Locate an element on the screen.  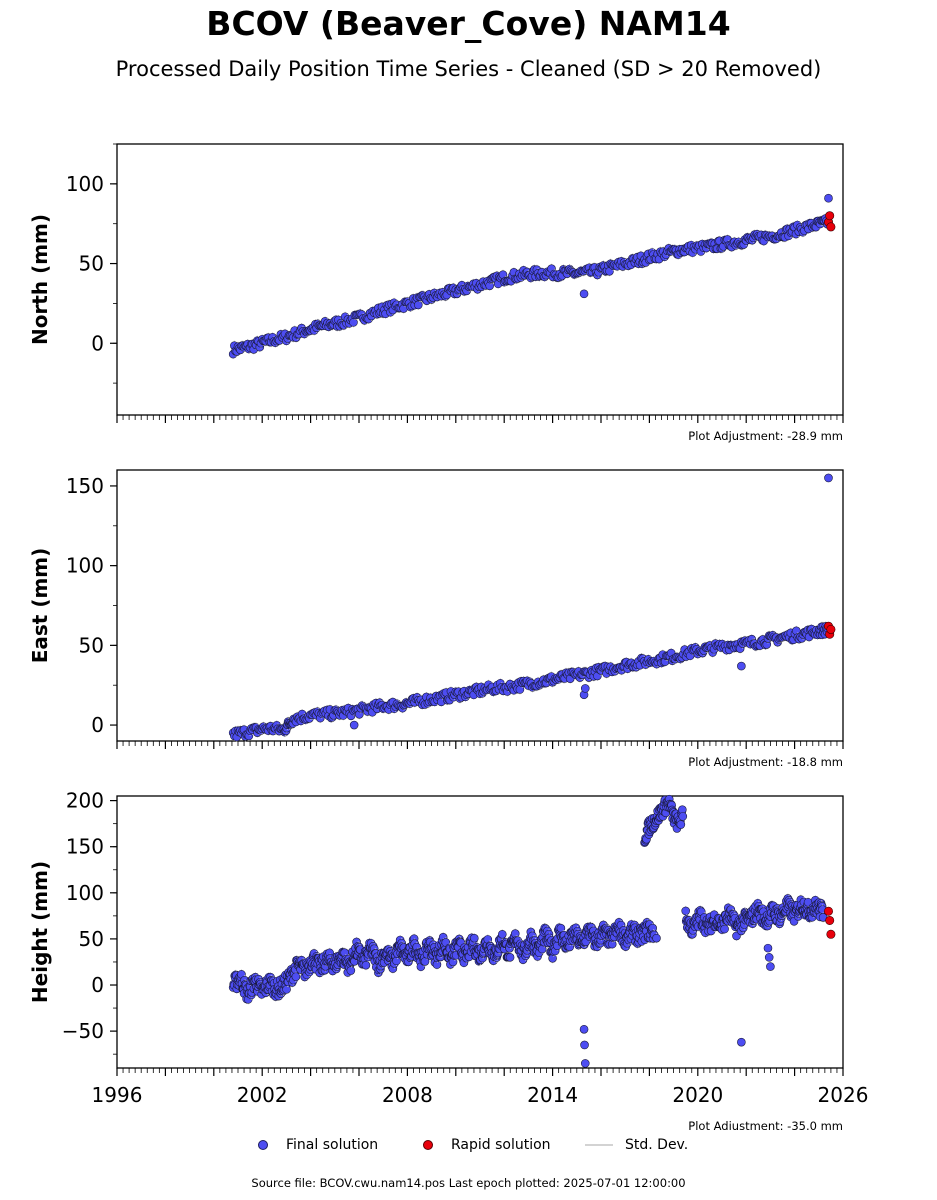
plot-adjustment: Plot Adjustment: -35.0 mm is located at coordinates (765, 1124).